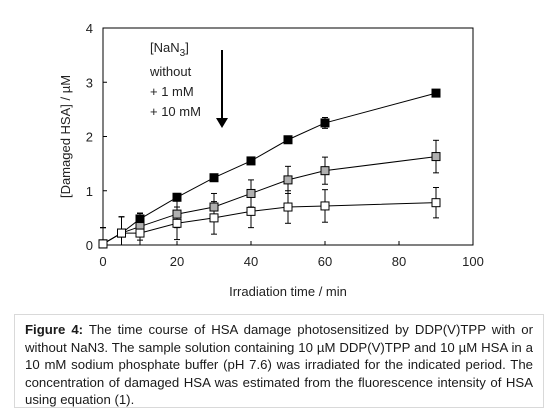 This screenshot has width=560, height=420. Describe the element at coordinates (89, 82) in the screenshot. I see `y-tick-label: 3` at that location.